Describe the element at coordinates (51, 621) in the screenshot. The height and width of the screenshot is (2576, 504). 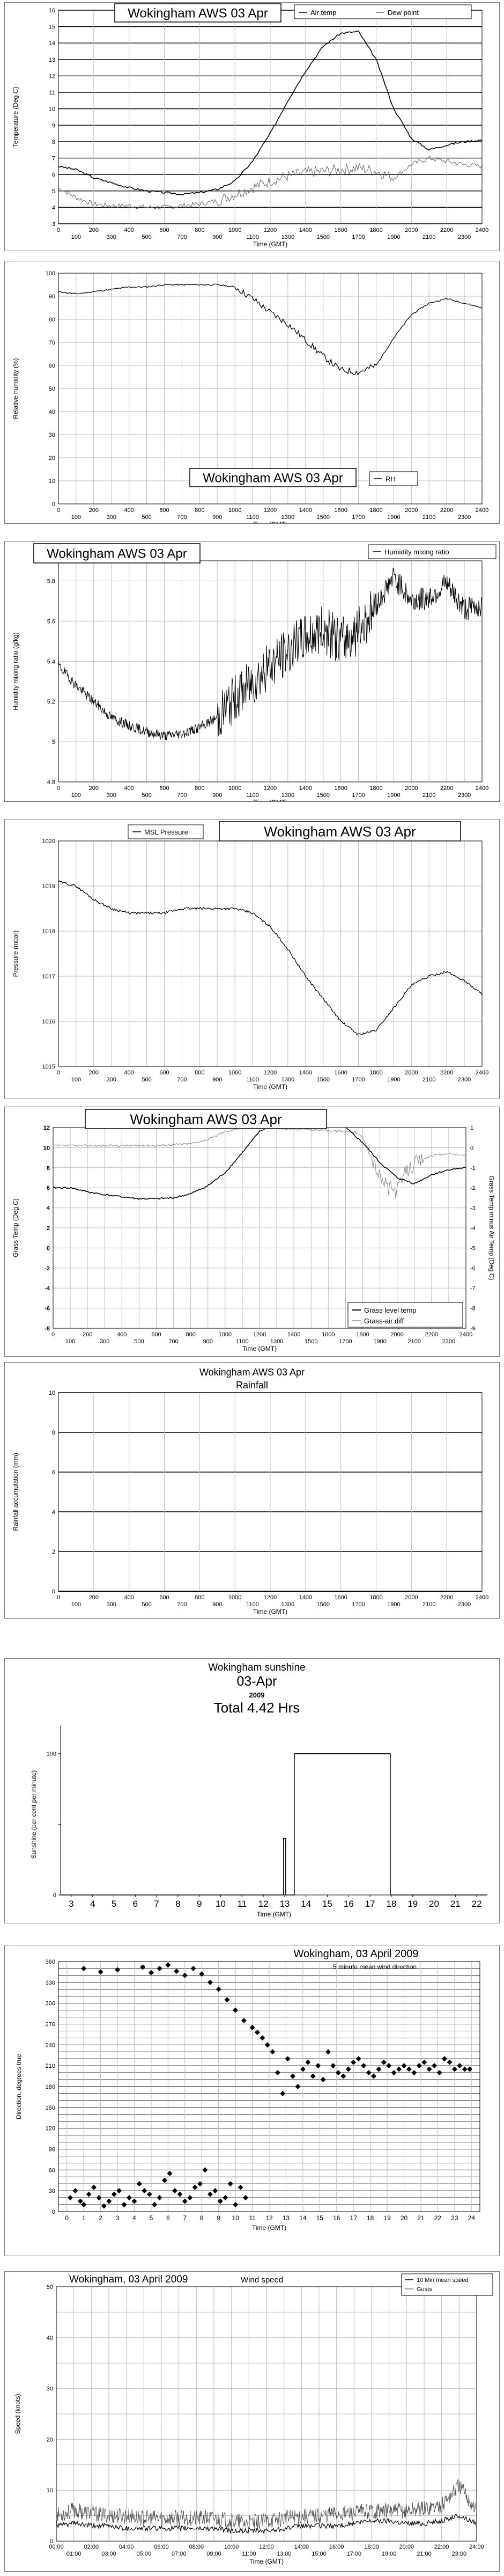
I see `hmr-y-tick-label: 5.6` at that location.